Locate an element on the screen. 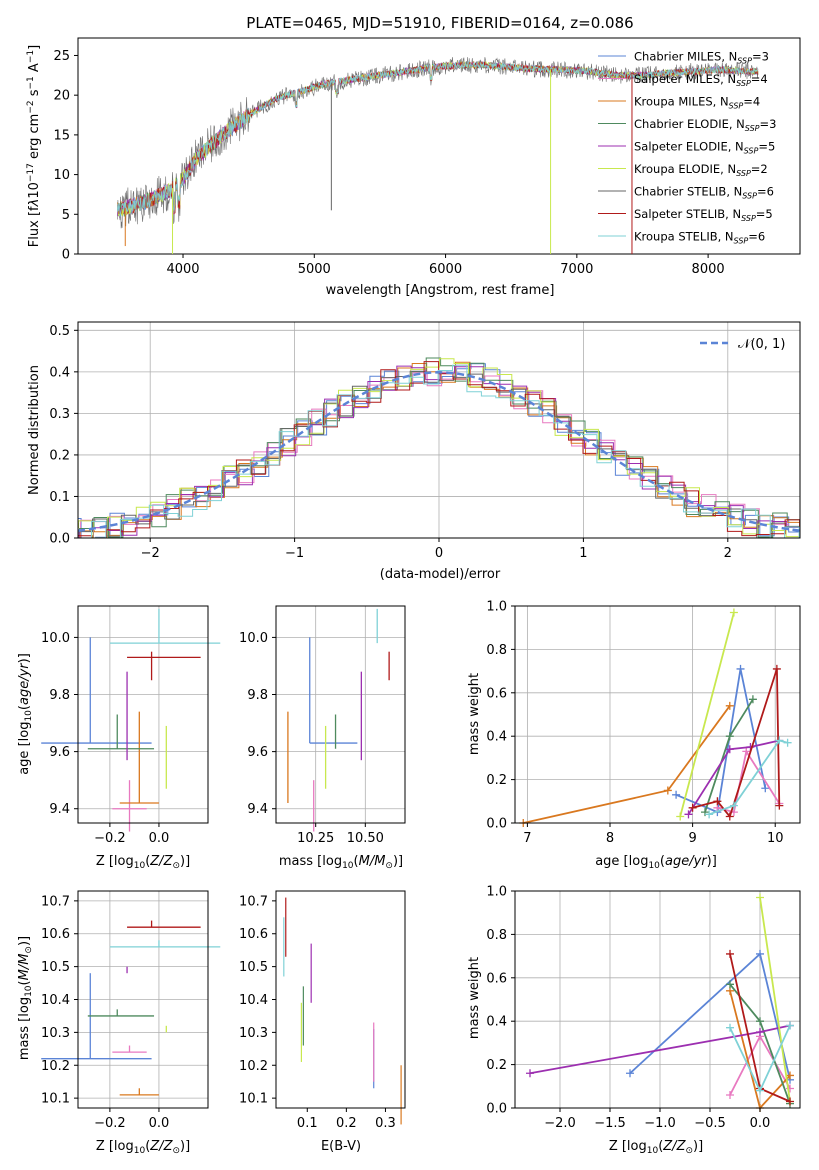 Image resolution: width=819 pixels, height=1170 pixels. ytick-label: 10.6 is located at coordinates (253, 934).